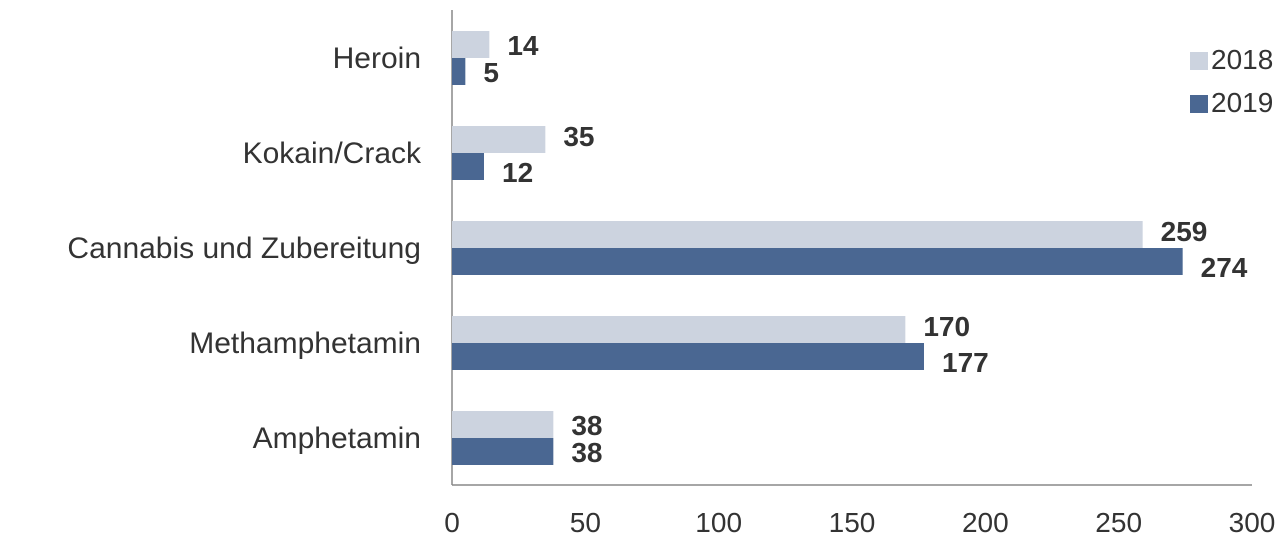  Describe the element at coordinates (718, 521) in the screenshot. I see `x-tick-label: 100` at that location.